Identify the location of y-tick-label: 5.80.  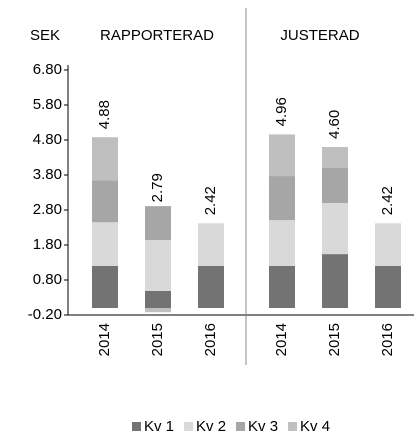
(47, 104).